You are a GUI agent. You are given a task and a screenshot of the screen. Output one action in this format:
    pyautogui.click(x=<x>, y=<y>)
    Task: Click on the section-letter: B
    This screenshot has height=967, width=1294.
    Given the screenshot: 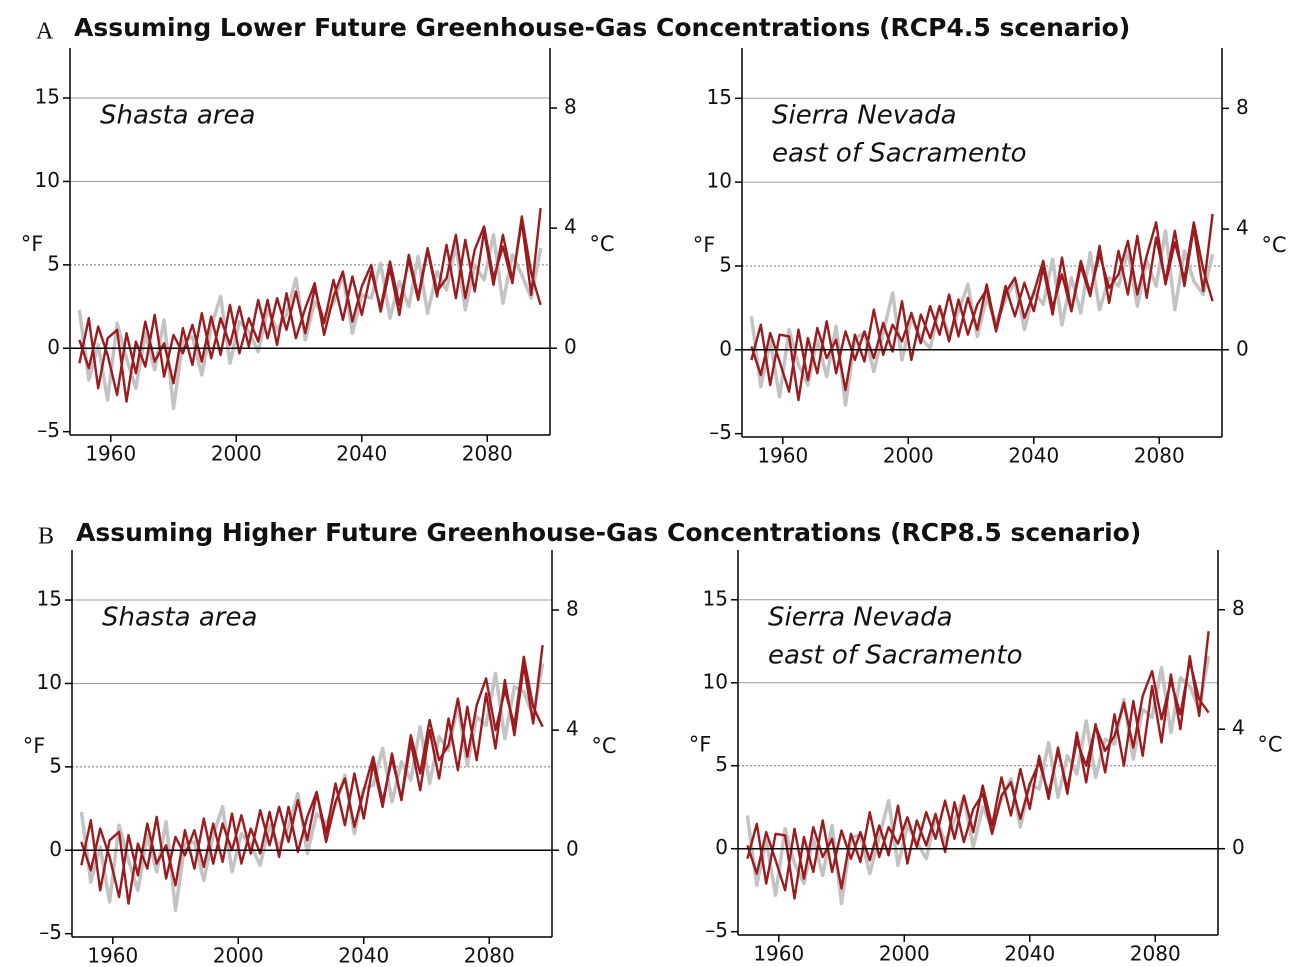 What is the action you would take?
    pyautogui.click(x=46, y=537)
    